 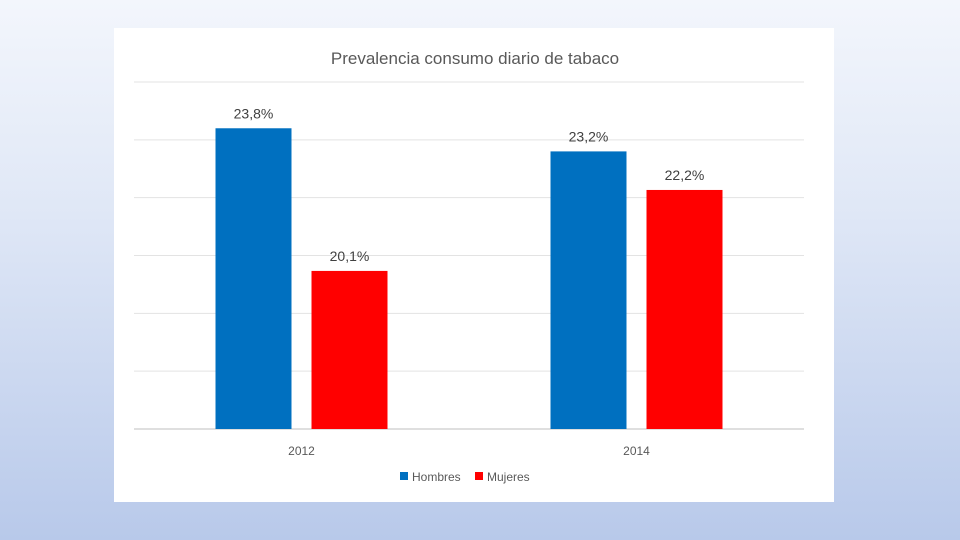 I want to click on bar-mujeres-2014, so click(x=684, y=309).